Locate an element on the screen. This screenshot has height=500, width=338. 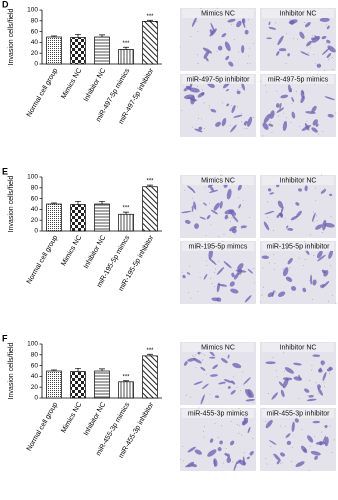
micrograph: Inhibitor NC is located at coordinates (298, 373).